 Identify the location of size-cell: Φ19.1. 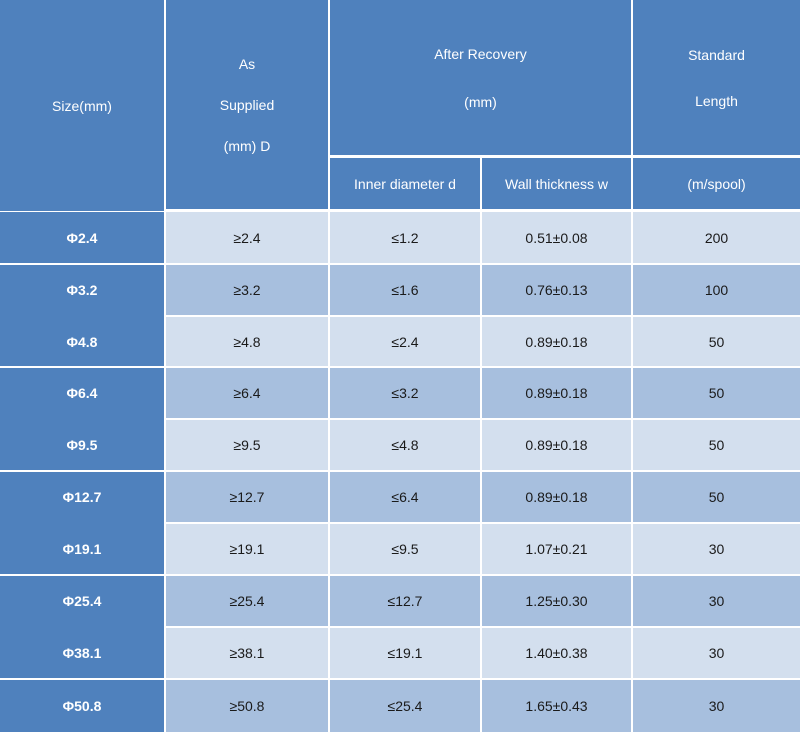
(82, 549).